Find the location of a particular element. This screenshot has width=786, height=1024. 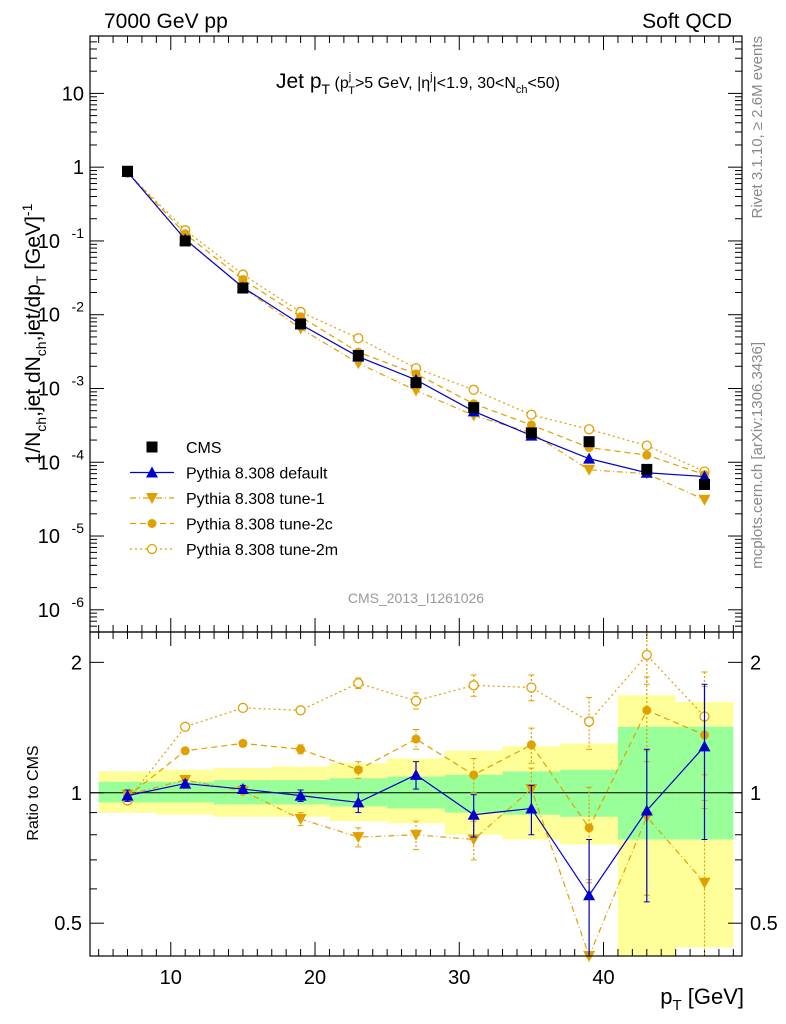

legend-label: Pythia 8.308 tune-1 is located at coordinates (255, 499).